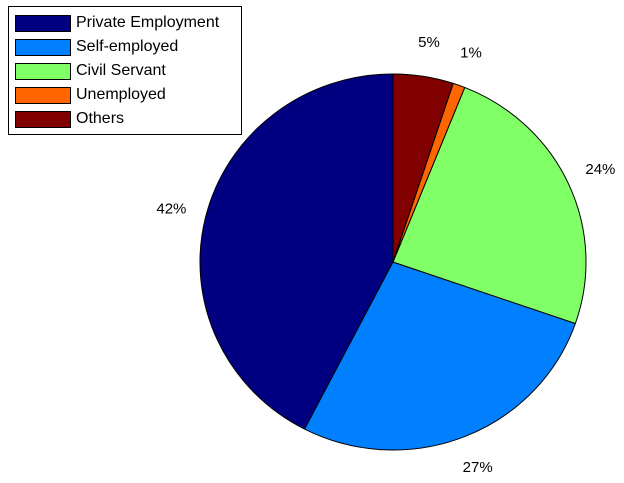 The image size is (624, 483). What do you see at coordinates (171, 209) in the screenshot?
I see `slice-label-private-employment: 42%` at bounding box center [171, 209].